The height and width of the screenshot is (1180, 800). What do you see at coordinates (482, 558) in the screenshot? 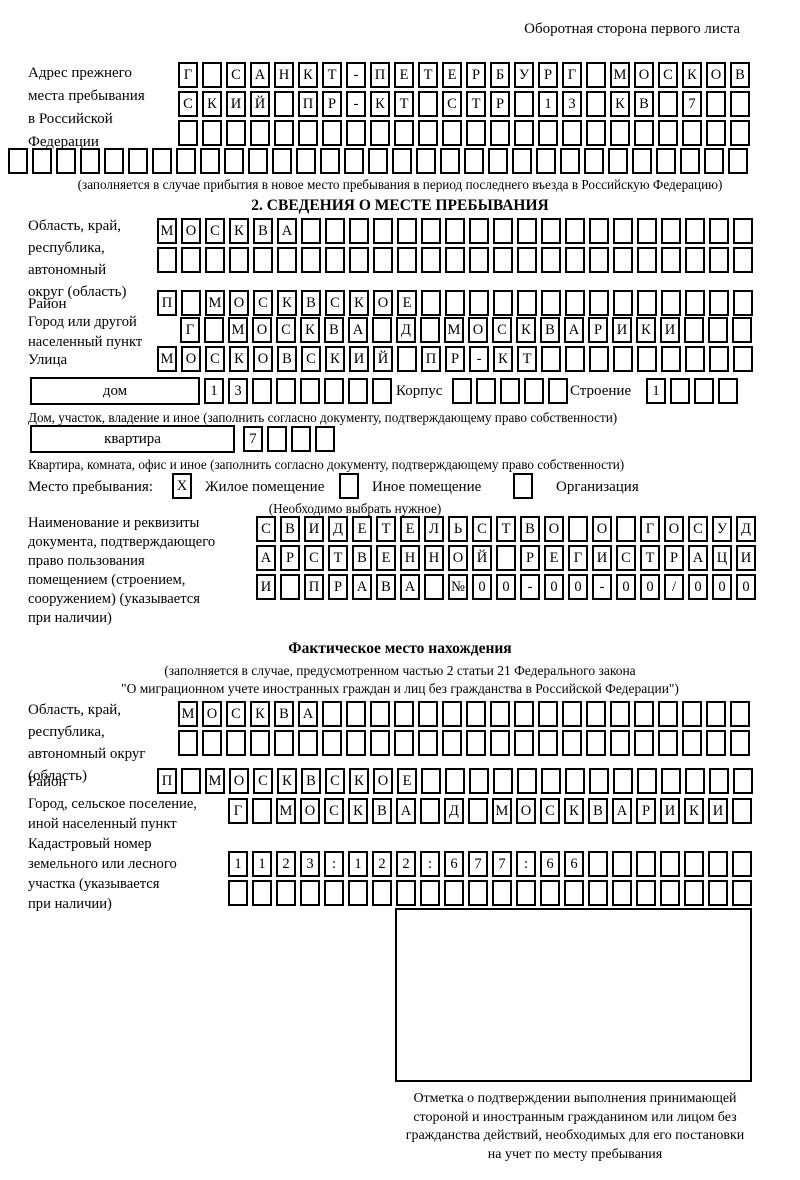
I see `char-box: Й` at bounding box center [482, 558].